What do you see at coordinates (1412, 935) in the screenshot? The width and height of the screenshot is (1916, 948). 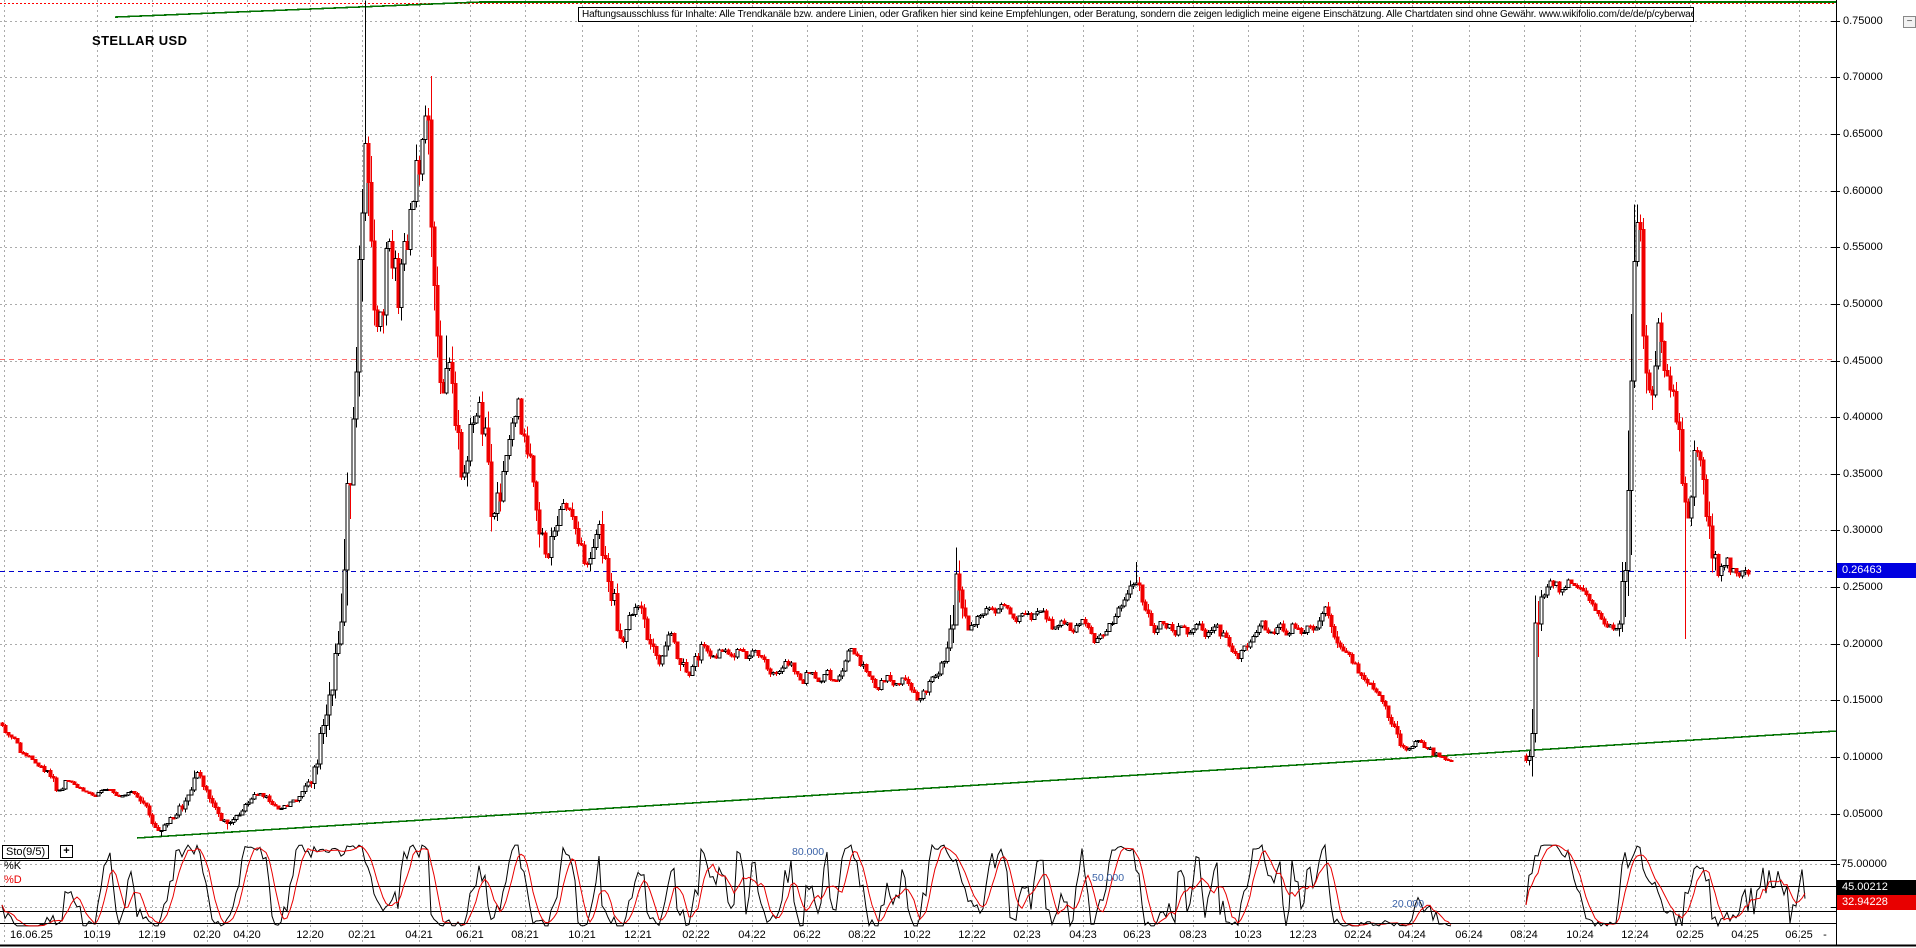 I see `time-axis-label: 04.24` at bounding box center [1412, 935].